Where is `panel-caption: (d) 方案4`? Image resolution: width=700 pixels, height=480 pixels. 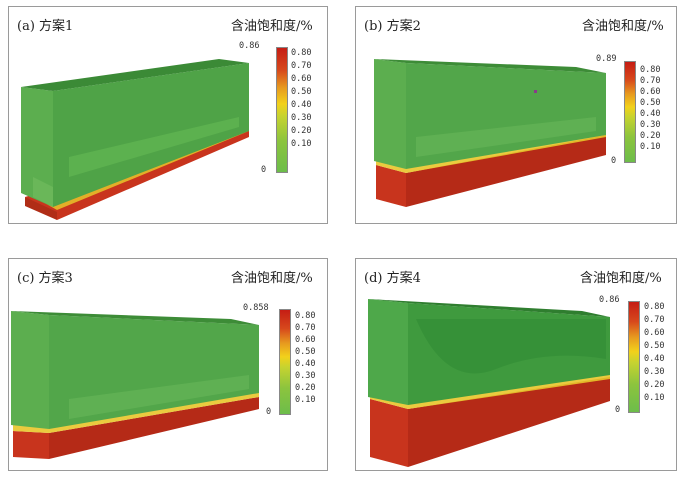
panel-caption: (d) 方案4 is located at coordinates (392, 278).